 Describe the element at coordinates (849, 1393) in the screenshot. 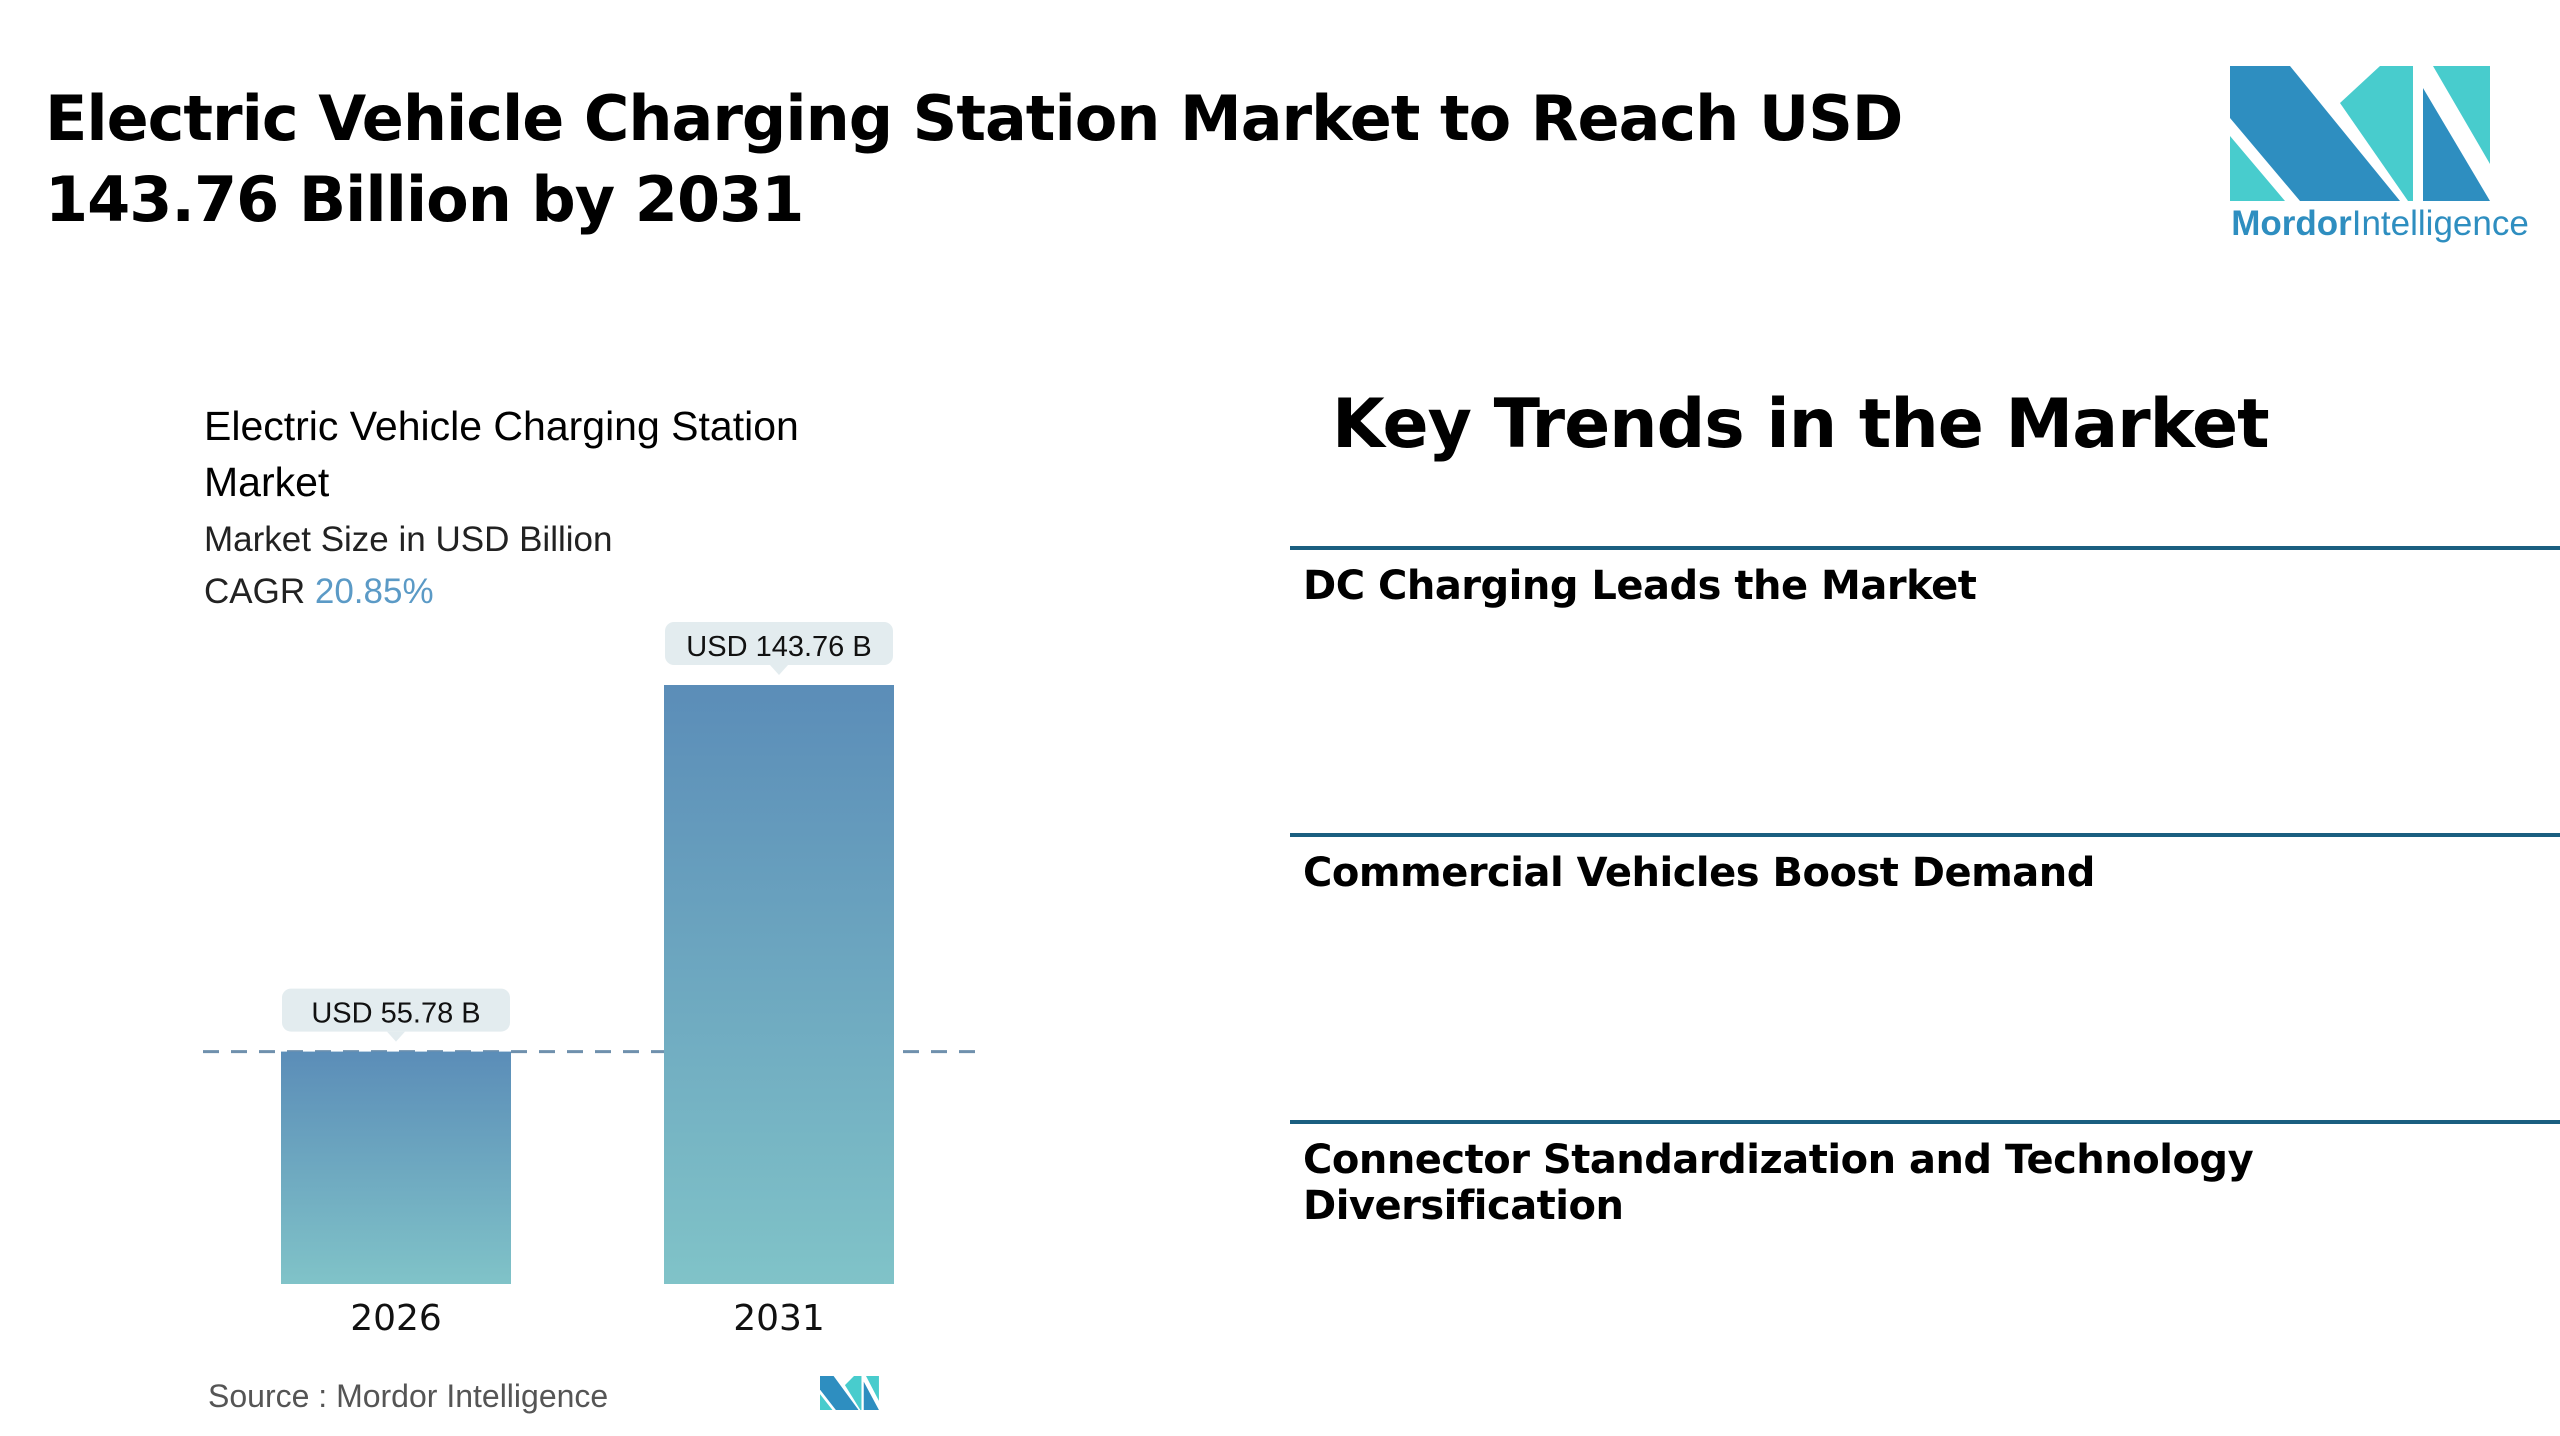

I see `small-logo-icon` at that location.